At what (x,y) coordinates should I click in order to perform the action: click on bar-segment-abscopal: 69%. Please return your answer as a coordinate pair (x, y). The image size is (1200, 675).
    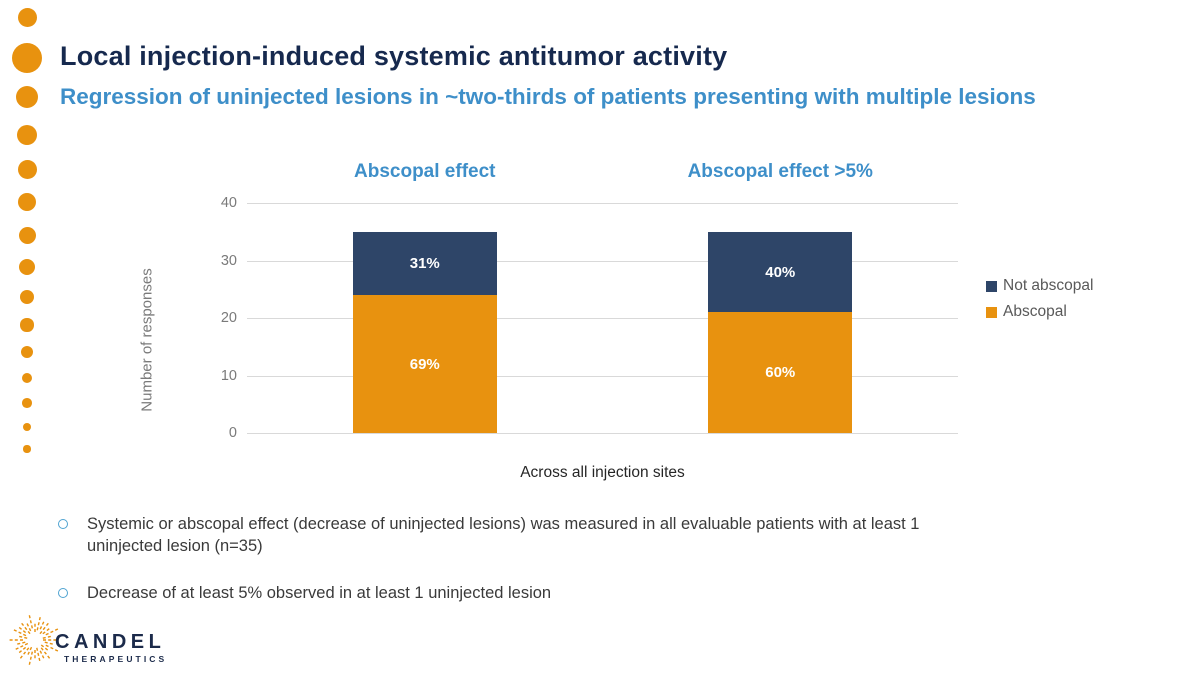
    Looking at the image, I should click on (424, 364).